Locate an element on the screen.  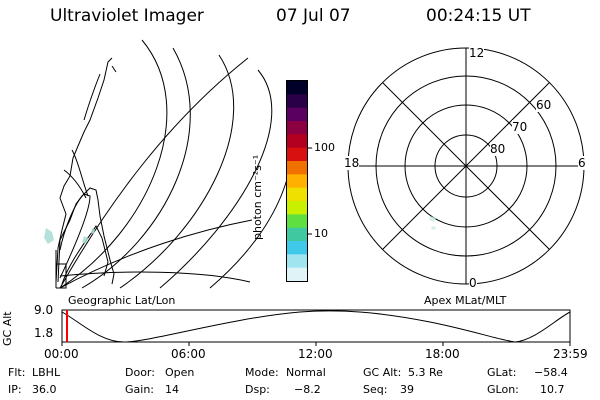
door-label: Door: is located at coordinates (140, 372).